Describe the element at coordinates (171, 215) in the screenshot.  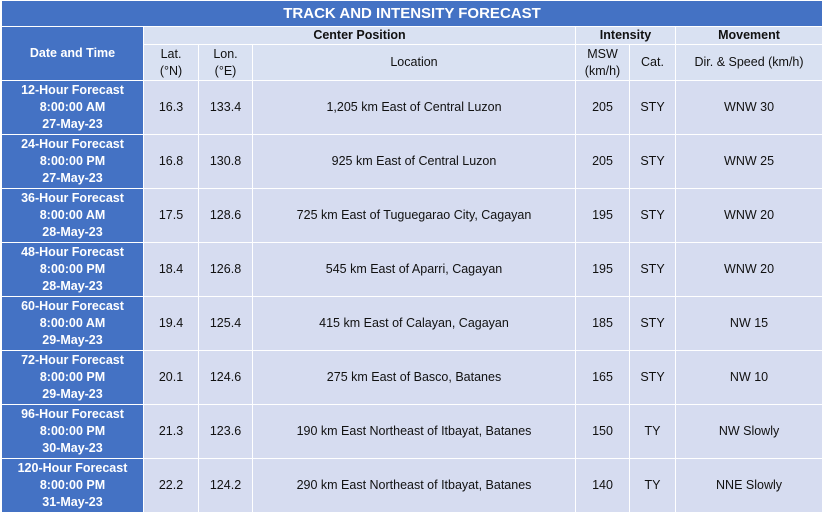
I see `data-cell: 17.5` at that location.